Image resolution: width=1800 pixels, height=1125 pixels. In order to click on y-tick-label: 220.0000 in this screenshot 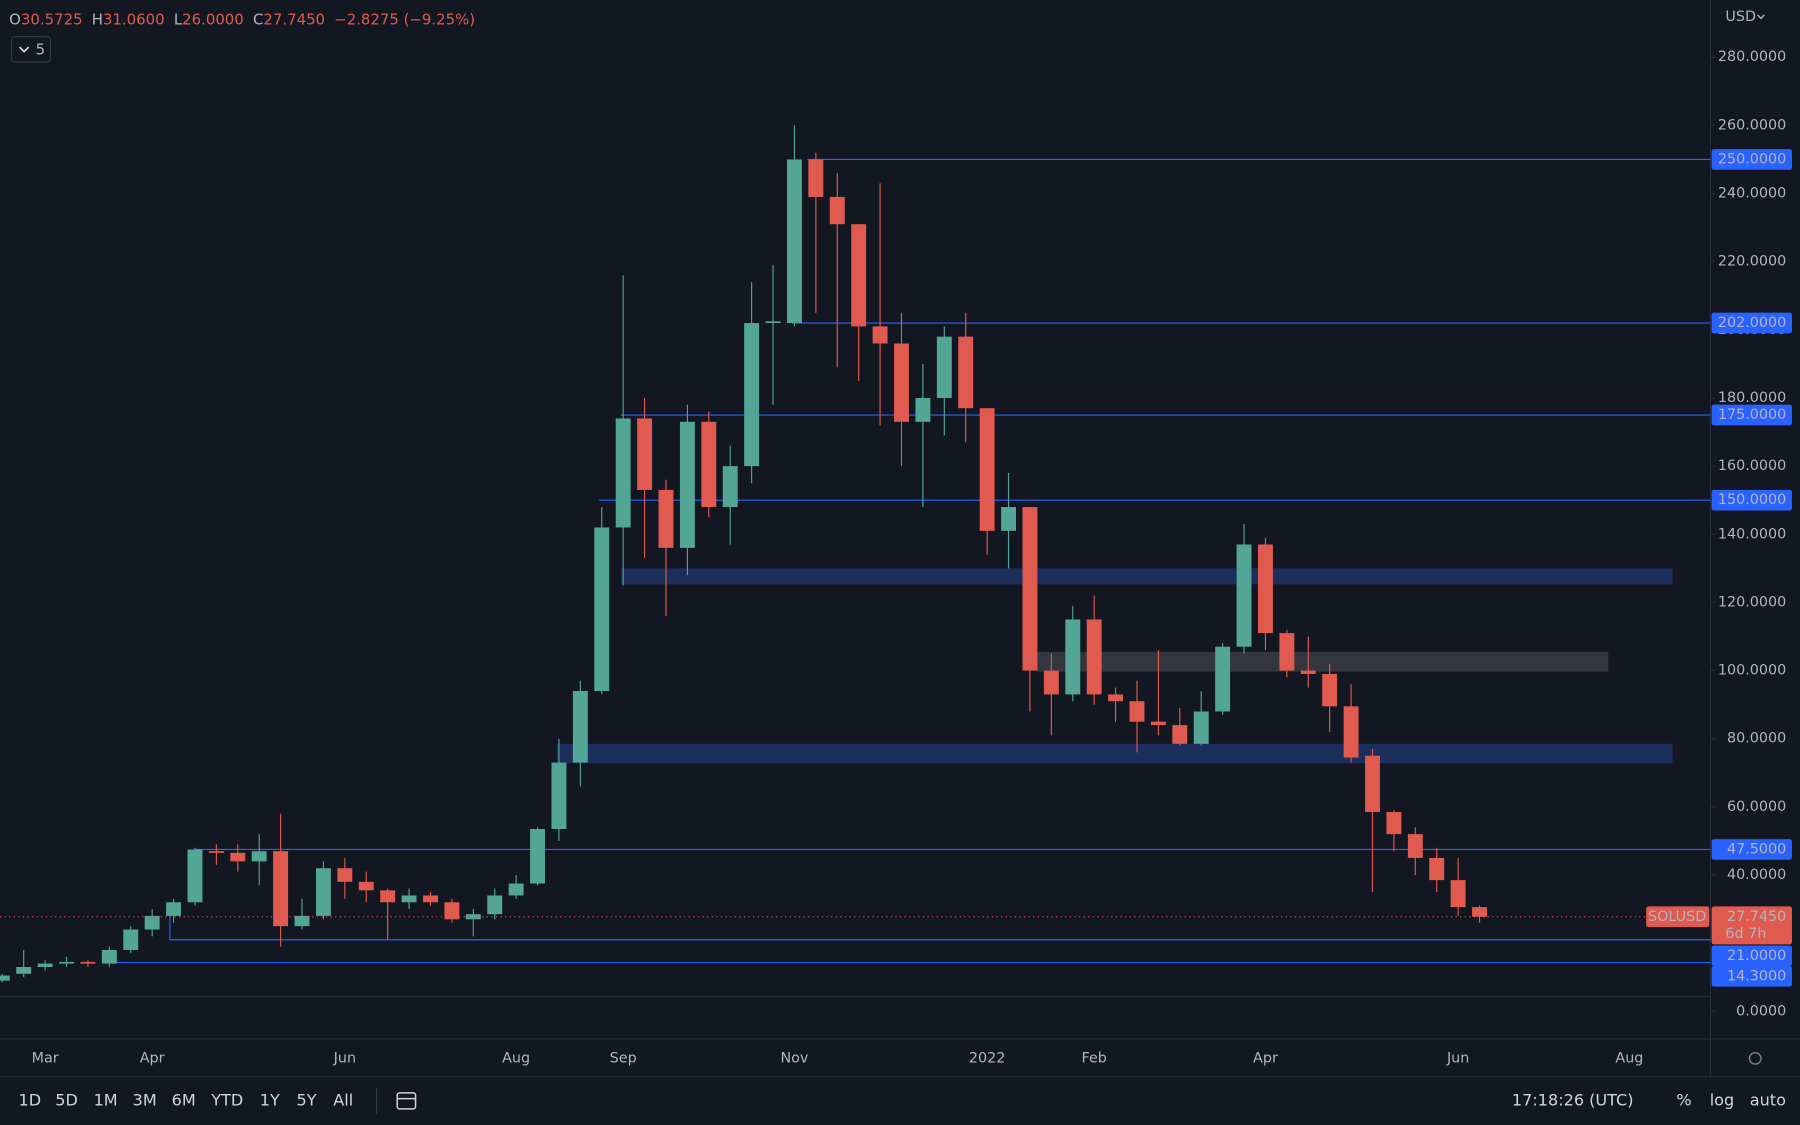, I will do `click(1752, 262)`.